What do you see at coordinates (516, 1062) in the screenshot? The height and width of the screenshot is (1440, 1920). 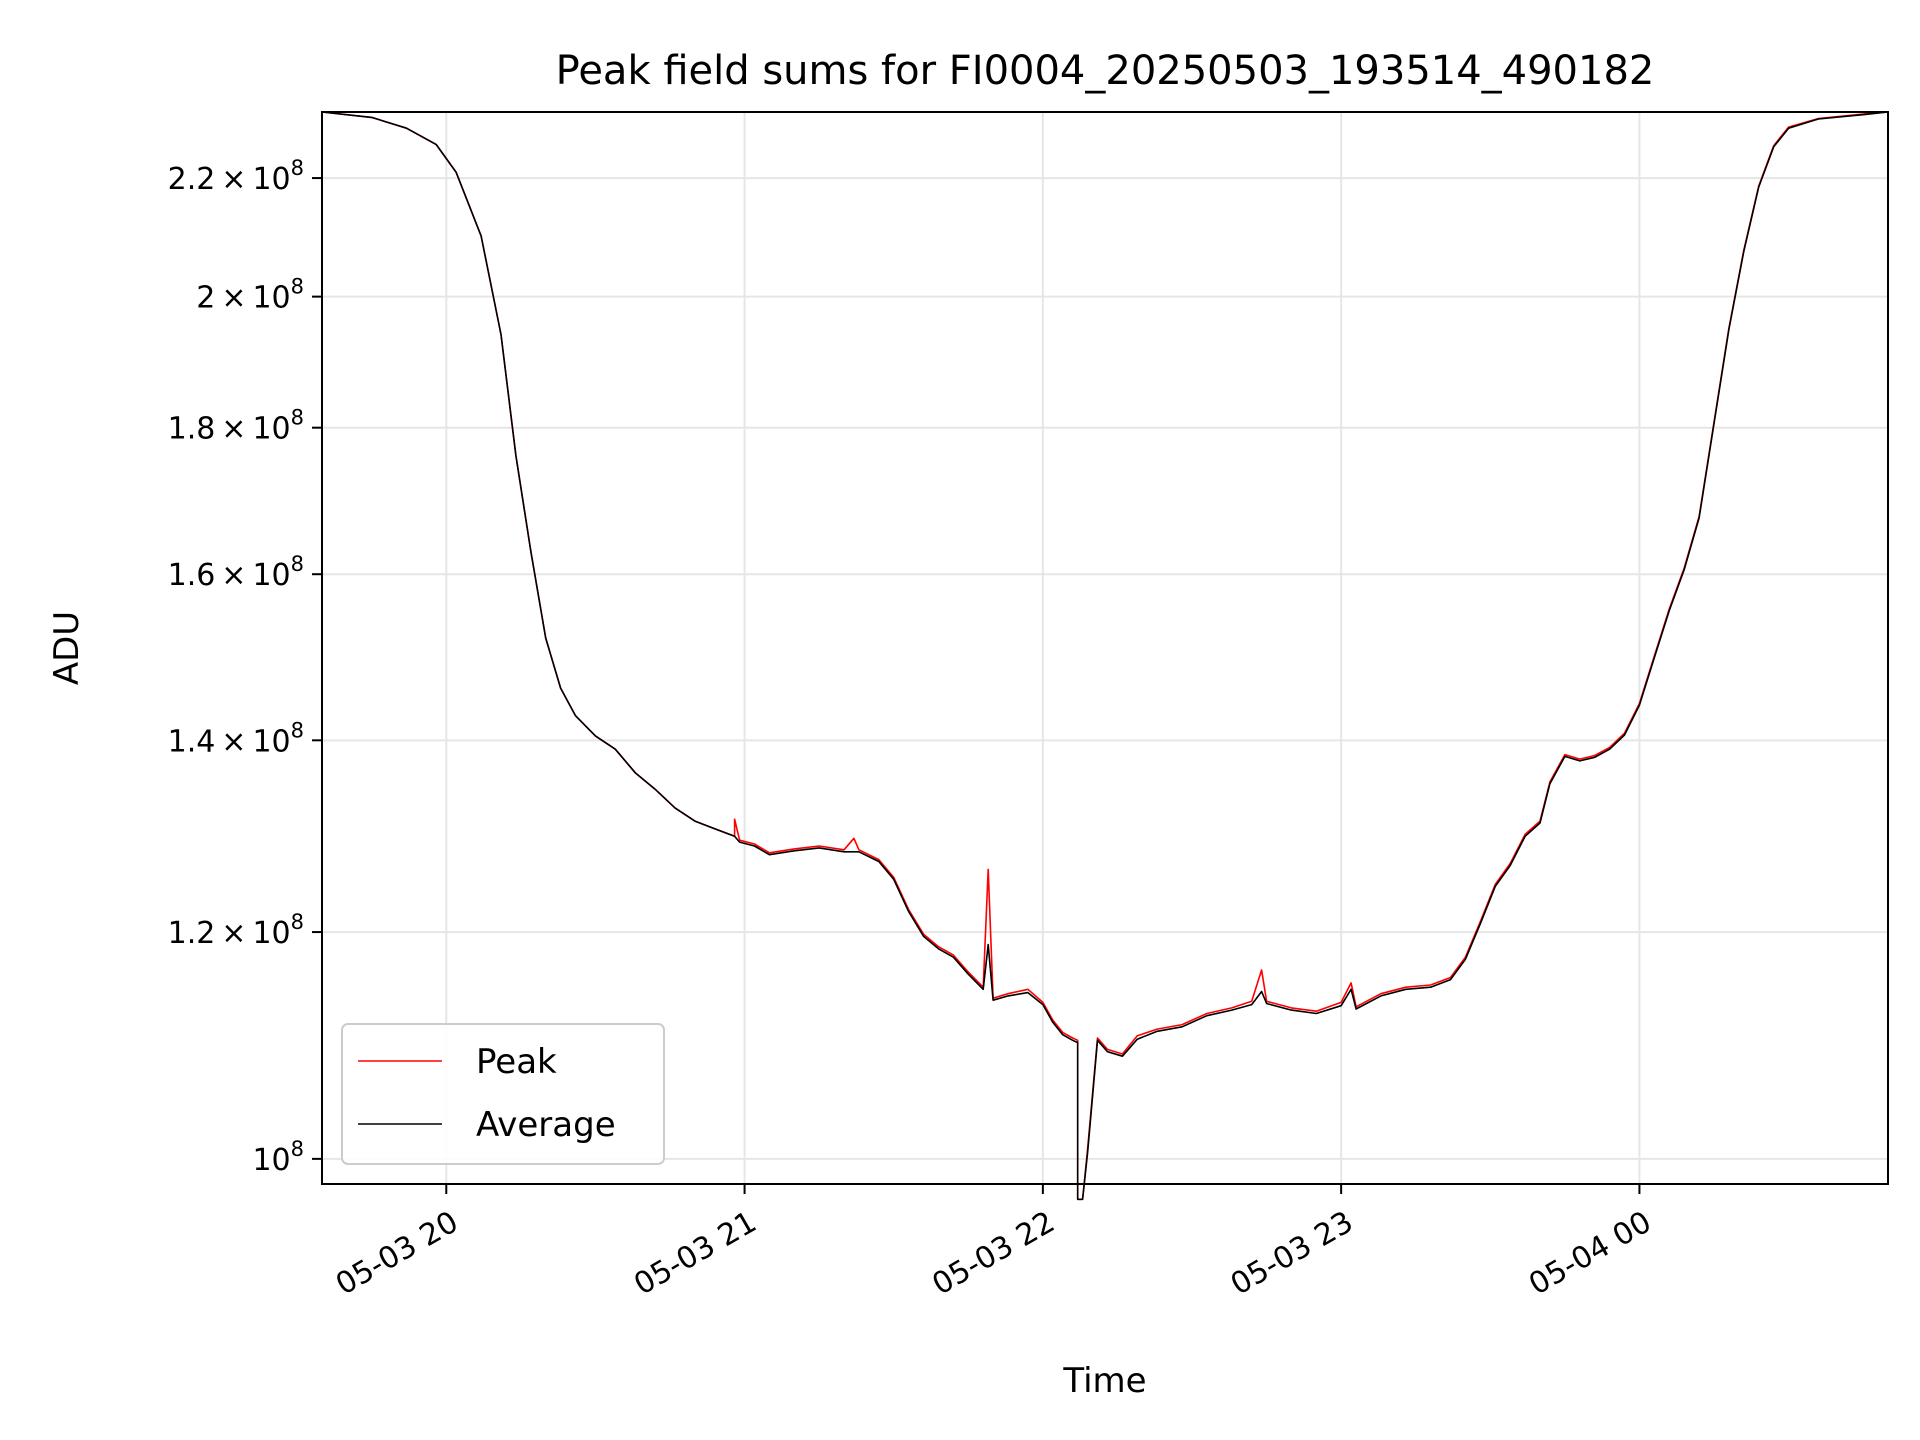 I see `legend-label-peak: Peak` at bounding box center [516, 1062].